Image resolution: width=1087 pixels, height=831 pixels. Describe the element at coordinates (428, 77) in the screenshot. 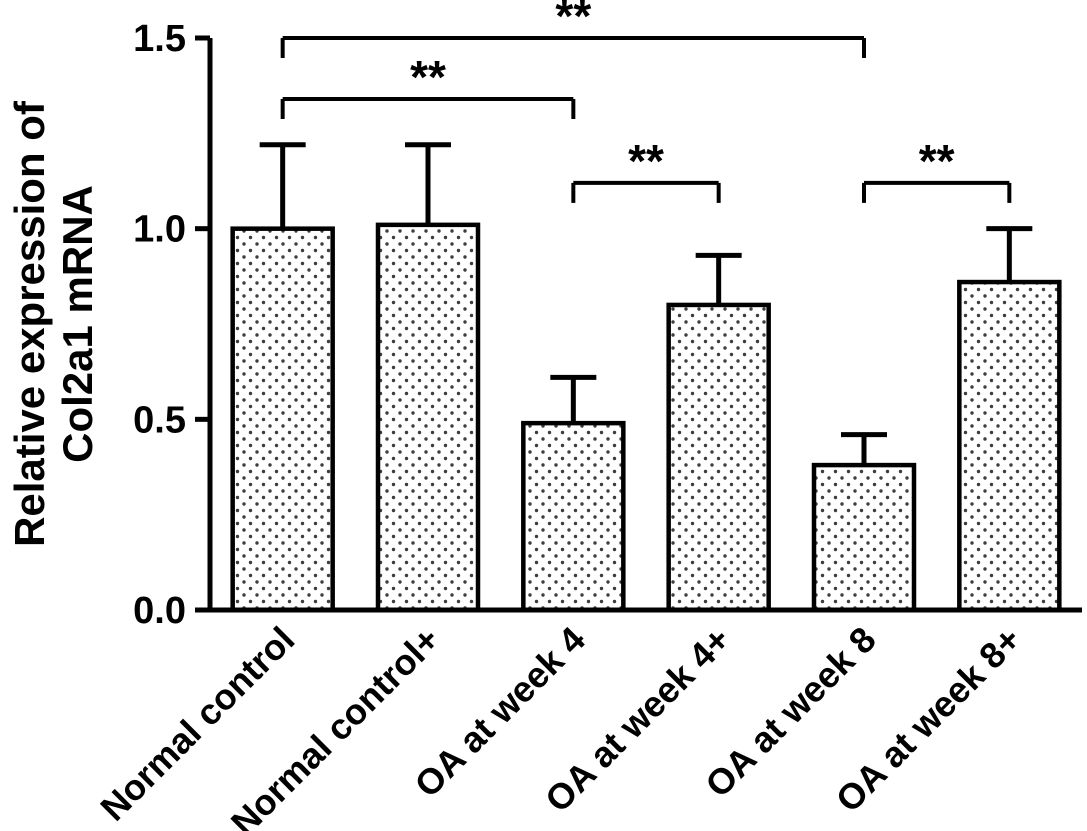

I see `sig-label-1: **` at that location.